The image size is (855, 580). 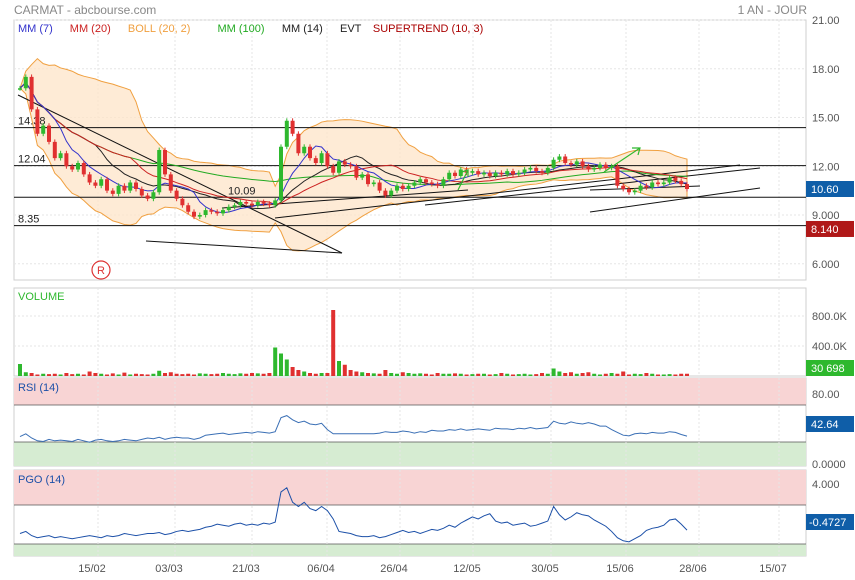 What do you see at coordinates (85, 10) in the screenshot?
I see `chart-title: CARMAT - abcbourse.com` at bounding box center [85, 10].